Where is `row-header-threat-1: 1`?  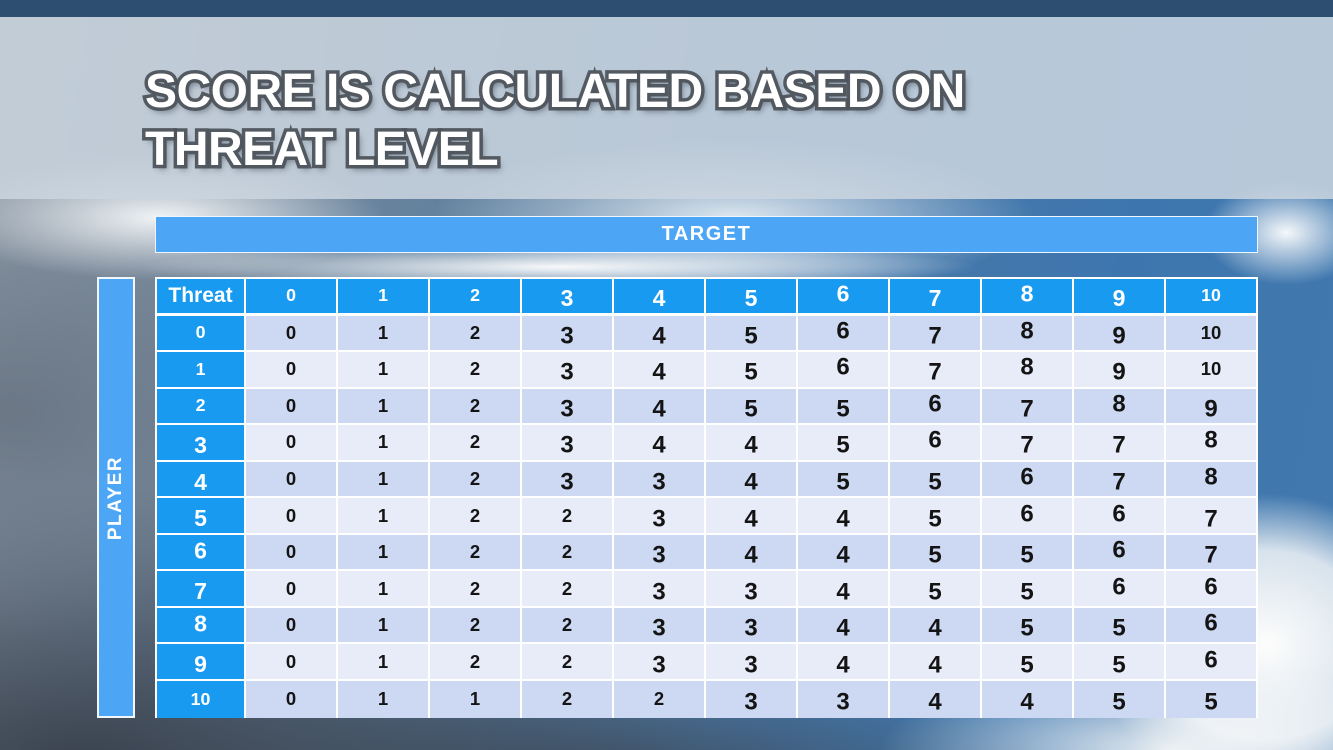 row-header-threat-1: 1 is located at coordinates (201, 369).